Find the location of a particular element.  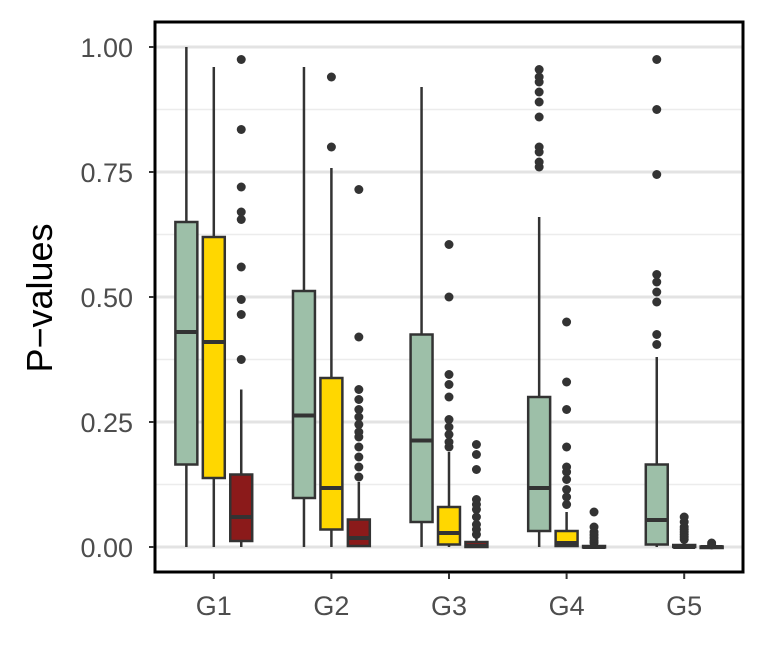

x-axis: G1 G2 G3 G4 G5 is located at coordinates (449, 597).